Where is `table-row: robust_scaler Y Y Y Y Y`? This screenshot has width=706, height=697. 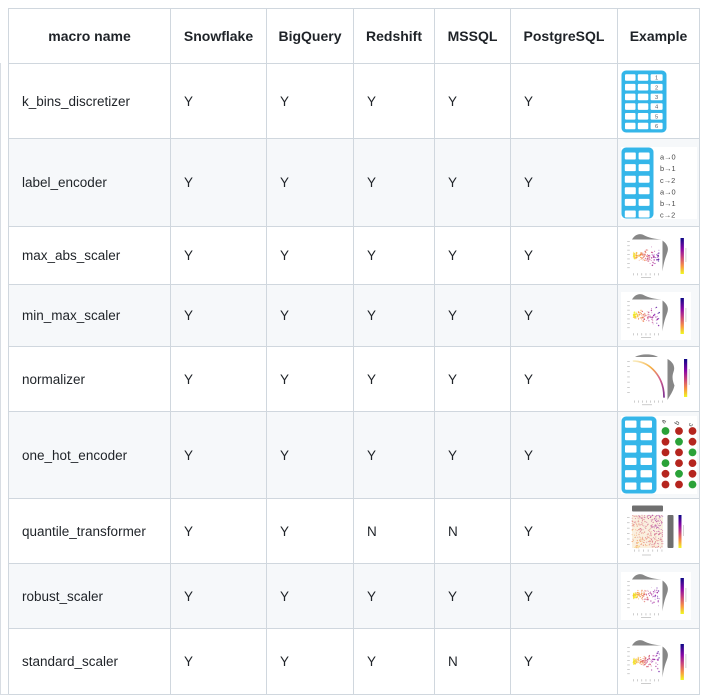 table-row: robust_scaler Y Y Y Y Y is located at coordinates (354, 596).